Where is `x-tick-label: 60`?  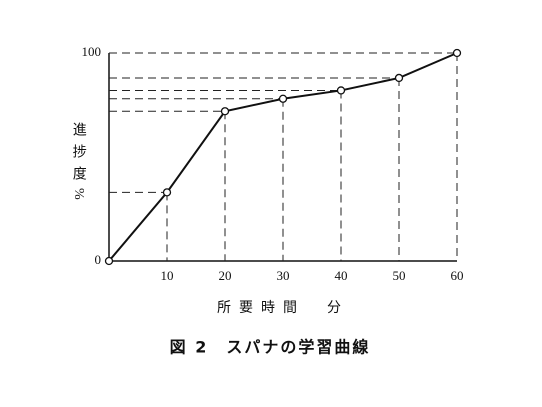 x-tick-label: 60 is located at coordinates (457, 275).